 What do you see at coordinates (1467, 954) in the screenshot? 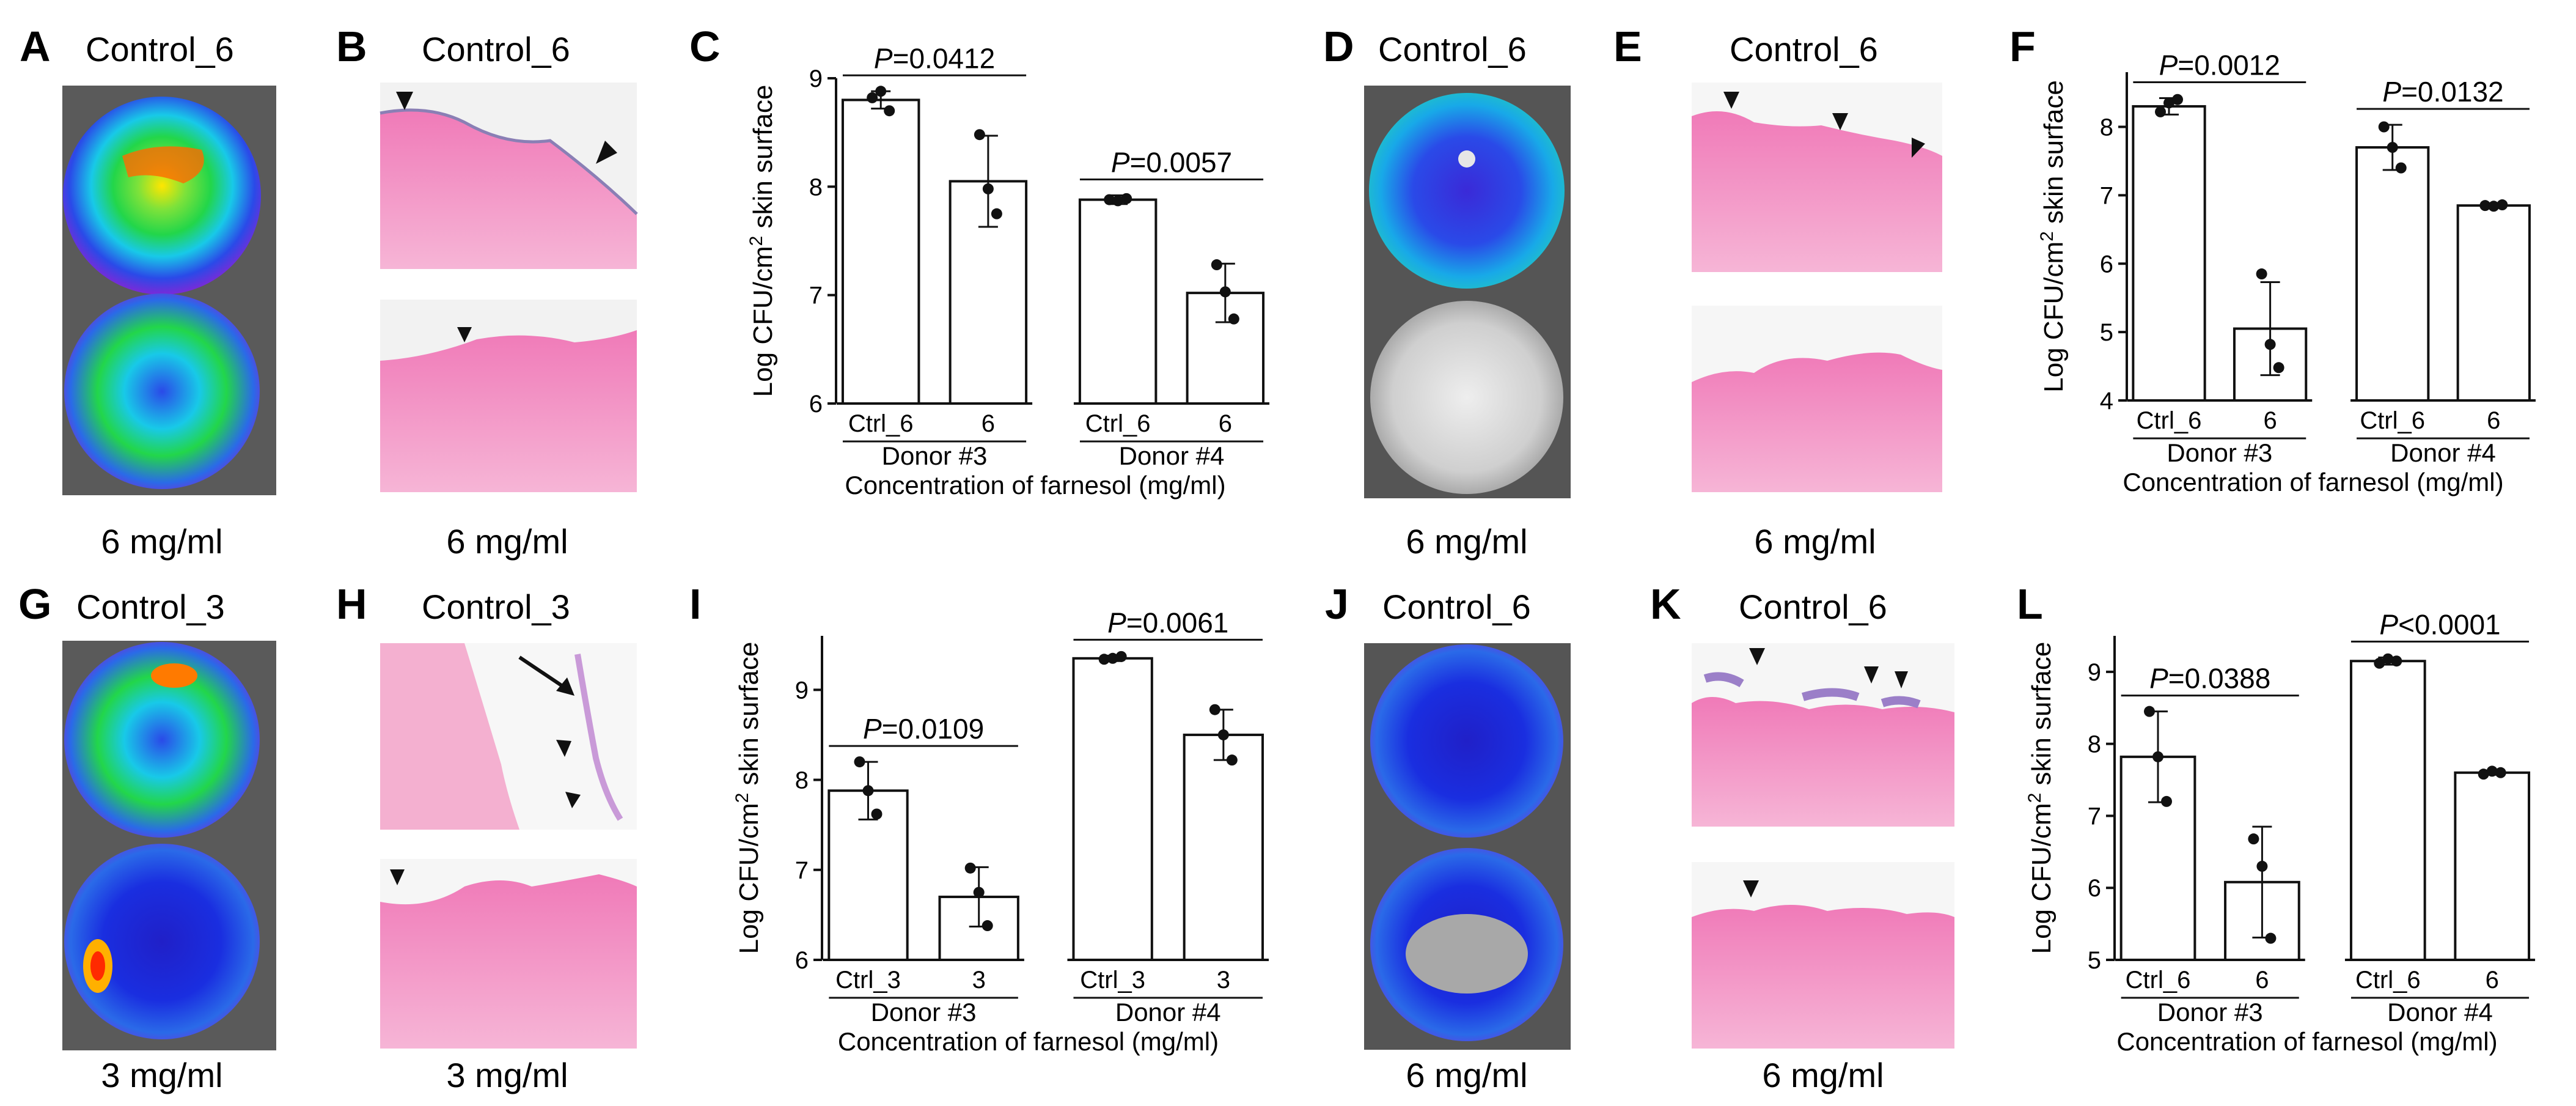
I see `grey-region` at bounding box center [1467, 954].